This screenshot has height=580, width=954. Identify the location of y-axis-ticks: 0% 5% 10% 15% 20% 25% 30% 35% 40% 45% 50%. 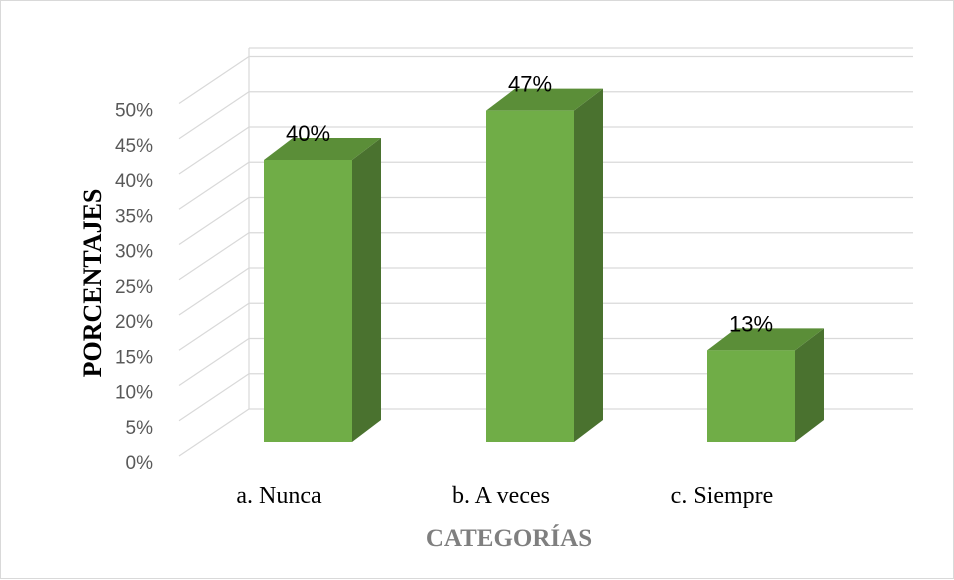
(134, 288).